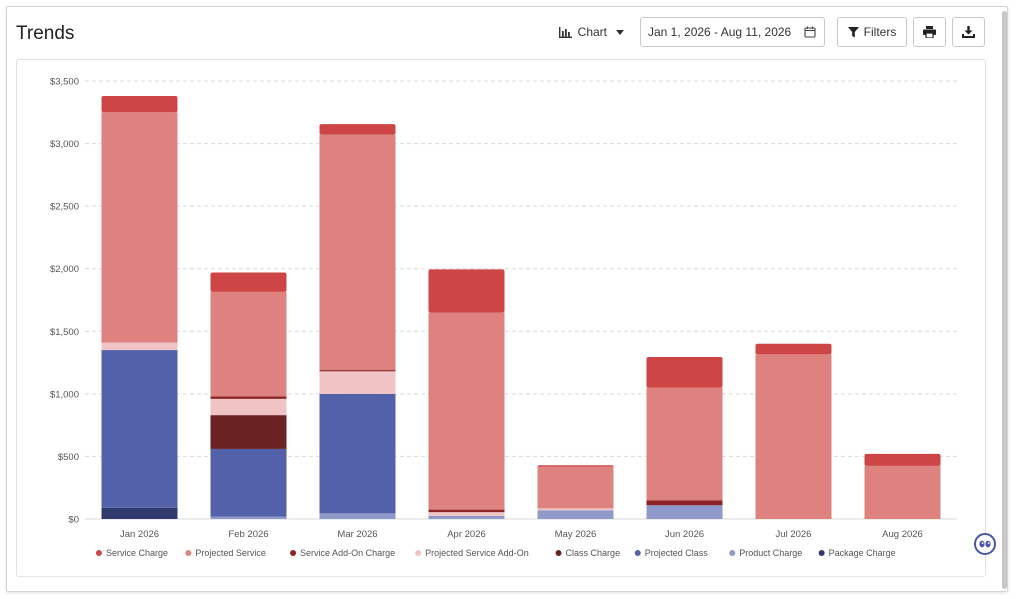 The width and height of the screenshot is (1016, 599). What do you see at coordinates (466, 534) in the screenshot?
I see `x-tick-label: Apr 2026` at bounding box center [466, 534].